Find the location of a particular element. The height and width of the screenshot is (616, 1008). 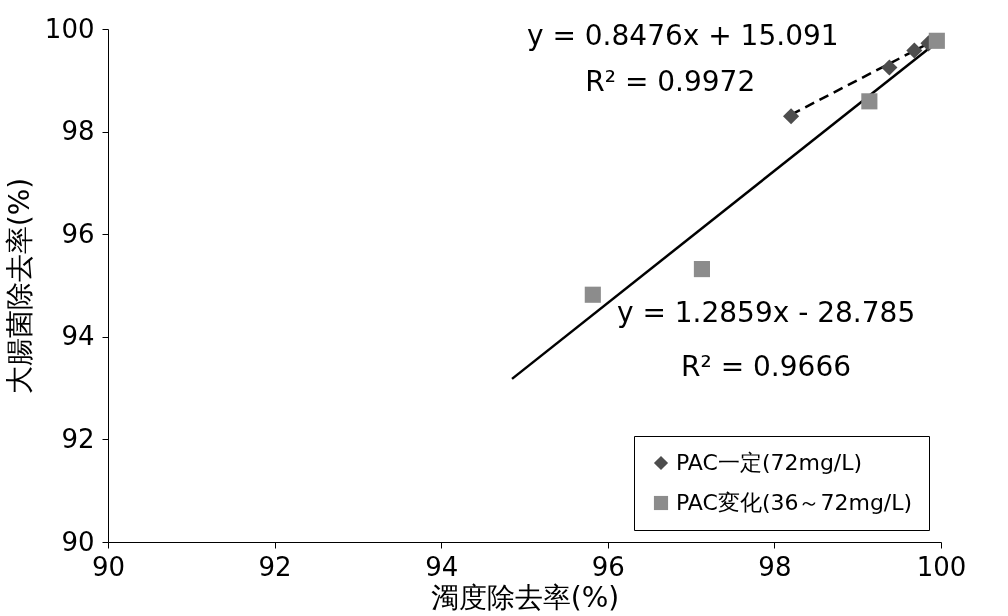

annotation: y = 1.2859x - 28.785 is located at coordinates (766, 312).